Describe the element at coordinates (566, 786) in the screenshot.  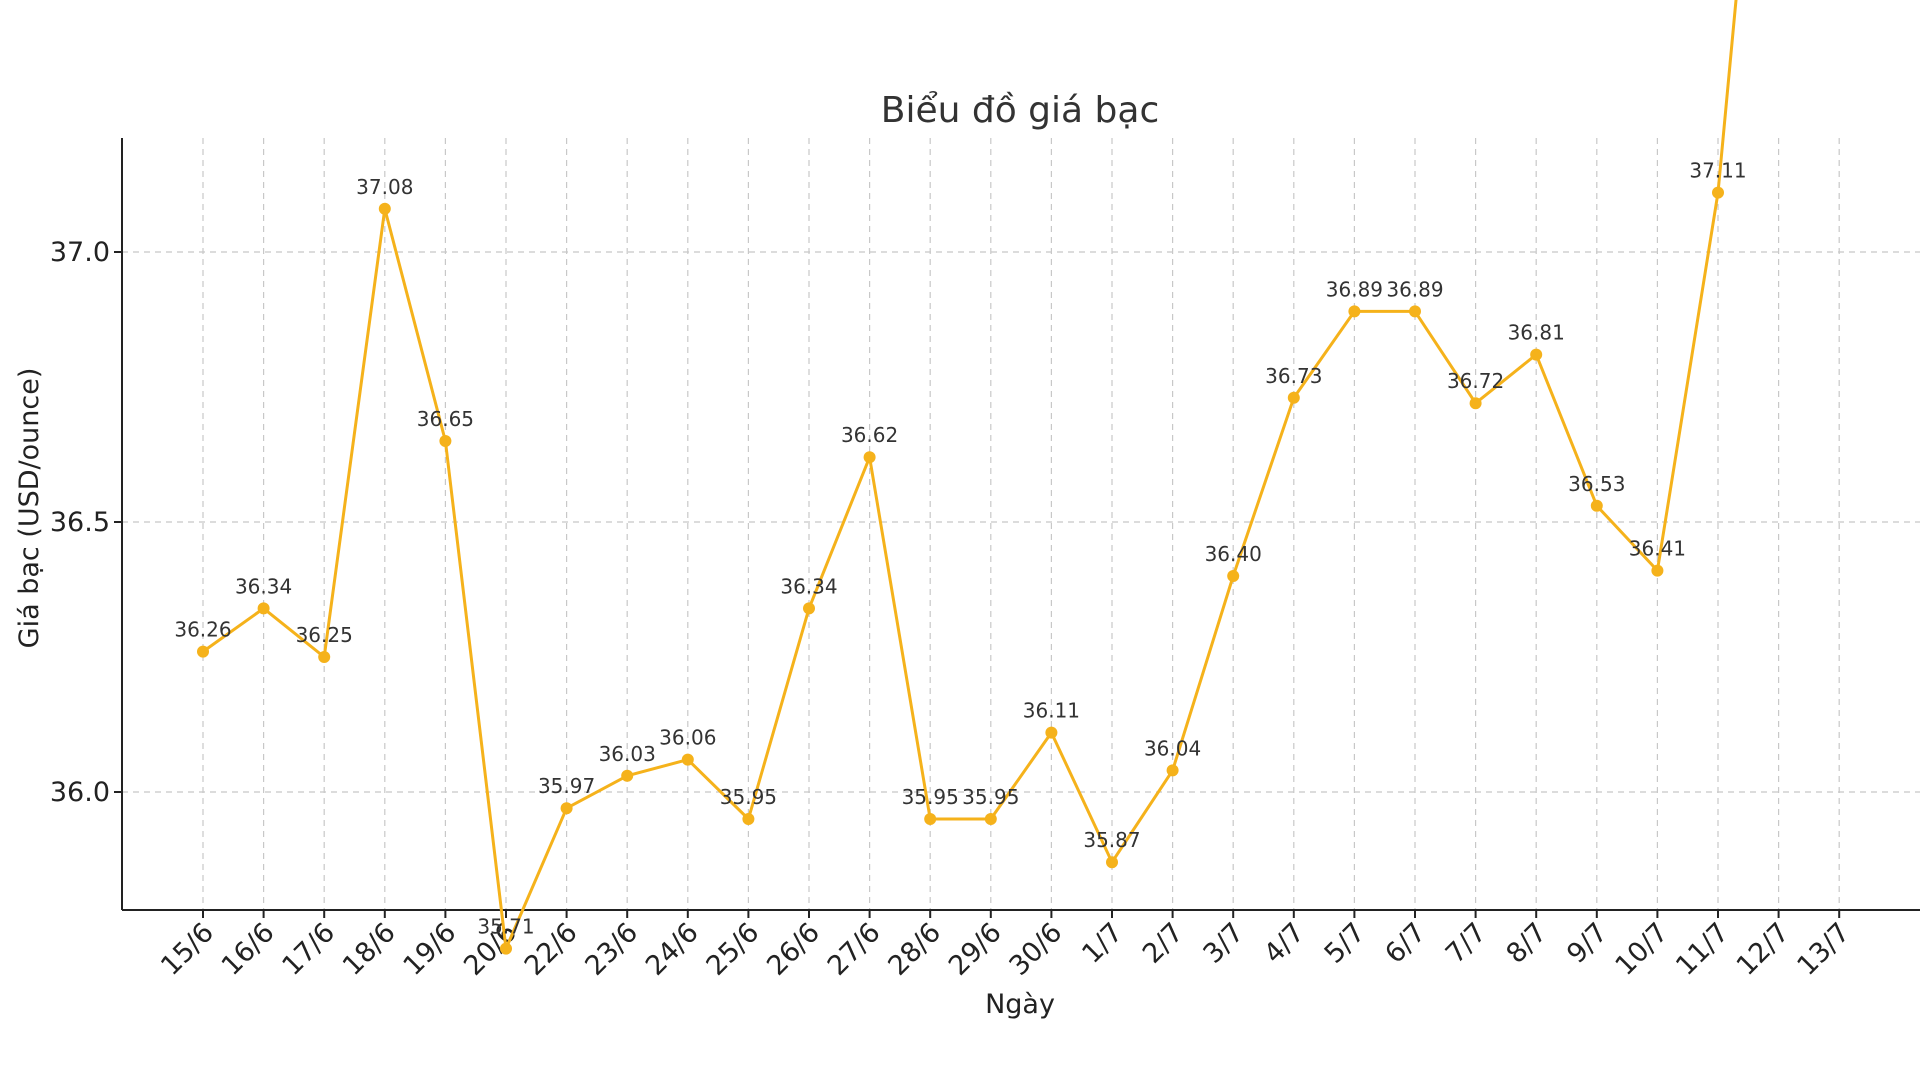
I see `data-label: 35.97` at that location.